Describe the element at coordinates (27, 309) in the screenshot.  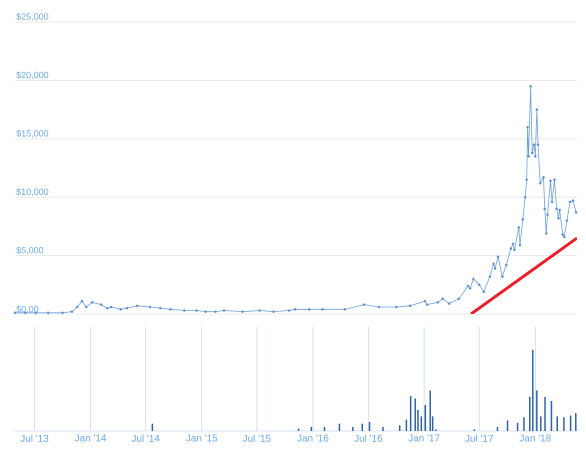
I see `y-tick-label: $0.00` at that location.